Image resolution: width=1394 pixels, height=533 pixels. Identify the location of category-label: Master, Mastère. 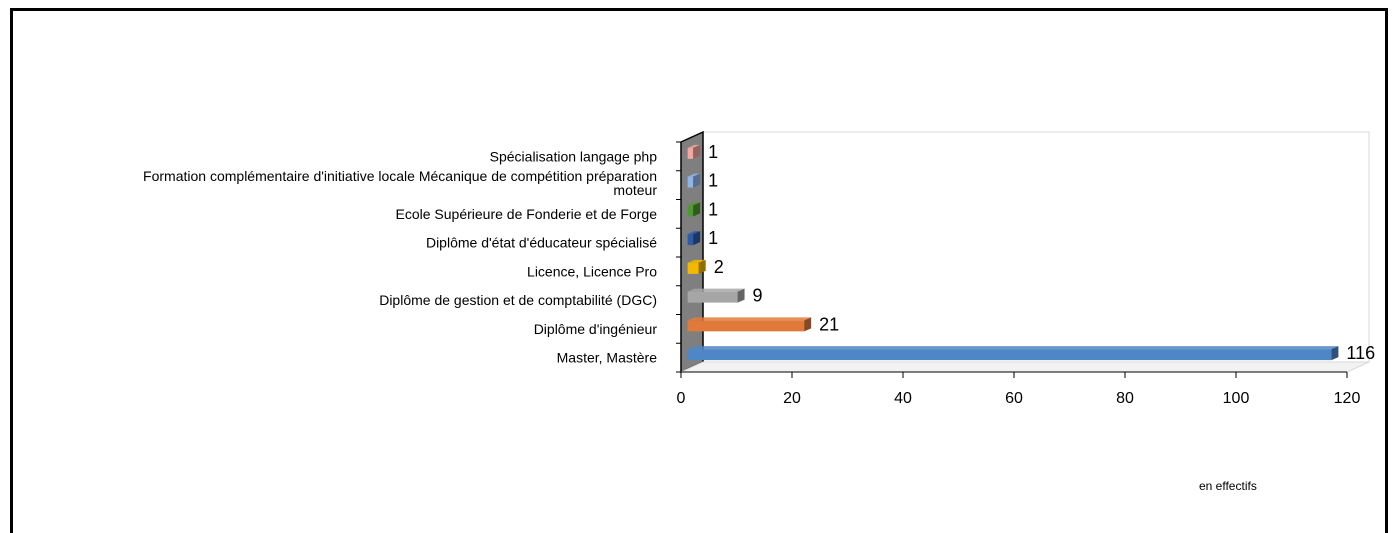
(607, 358).